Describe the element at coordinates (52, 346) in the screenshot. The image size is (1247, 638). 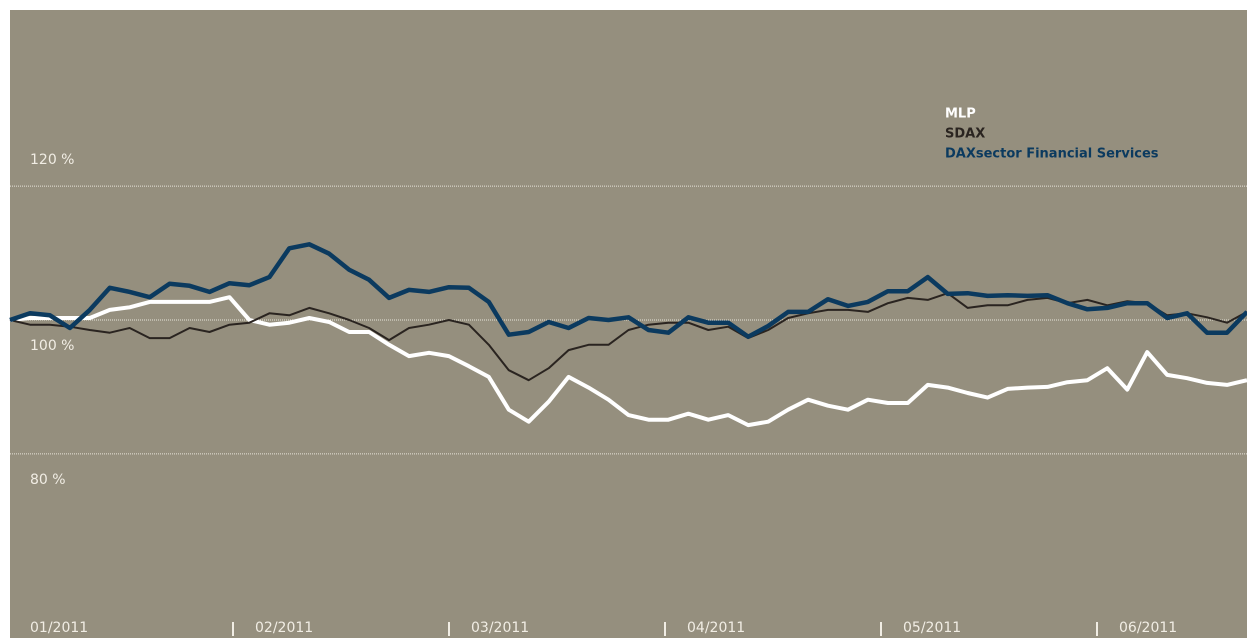
I see `y-tick-label: 100 %` at that location.